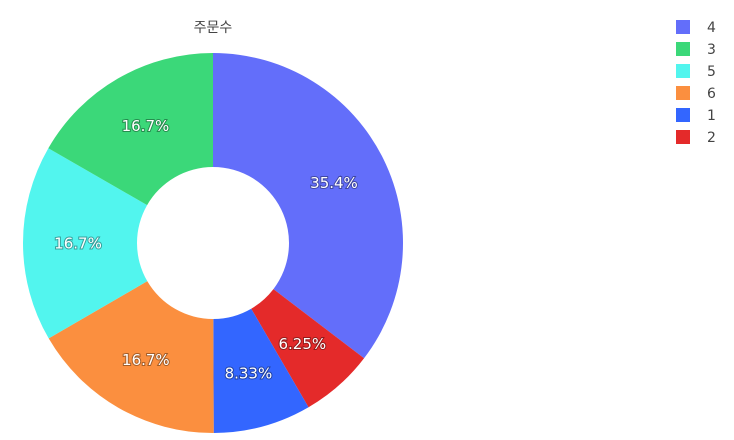 This screenshot has height=440, width=734. I want to click on chart-title: 주문수, so click(213, 28).